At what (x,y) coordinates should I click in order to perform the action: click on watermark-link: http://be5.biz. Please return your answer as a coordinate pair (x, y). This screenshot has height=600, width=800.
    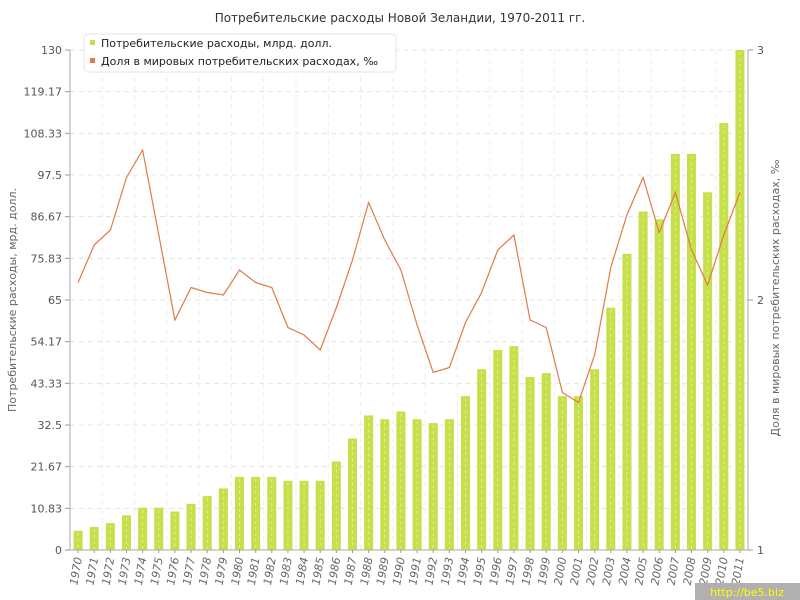
    Looking at the image, I should click on (747, 592).